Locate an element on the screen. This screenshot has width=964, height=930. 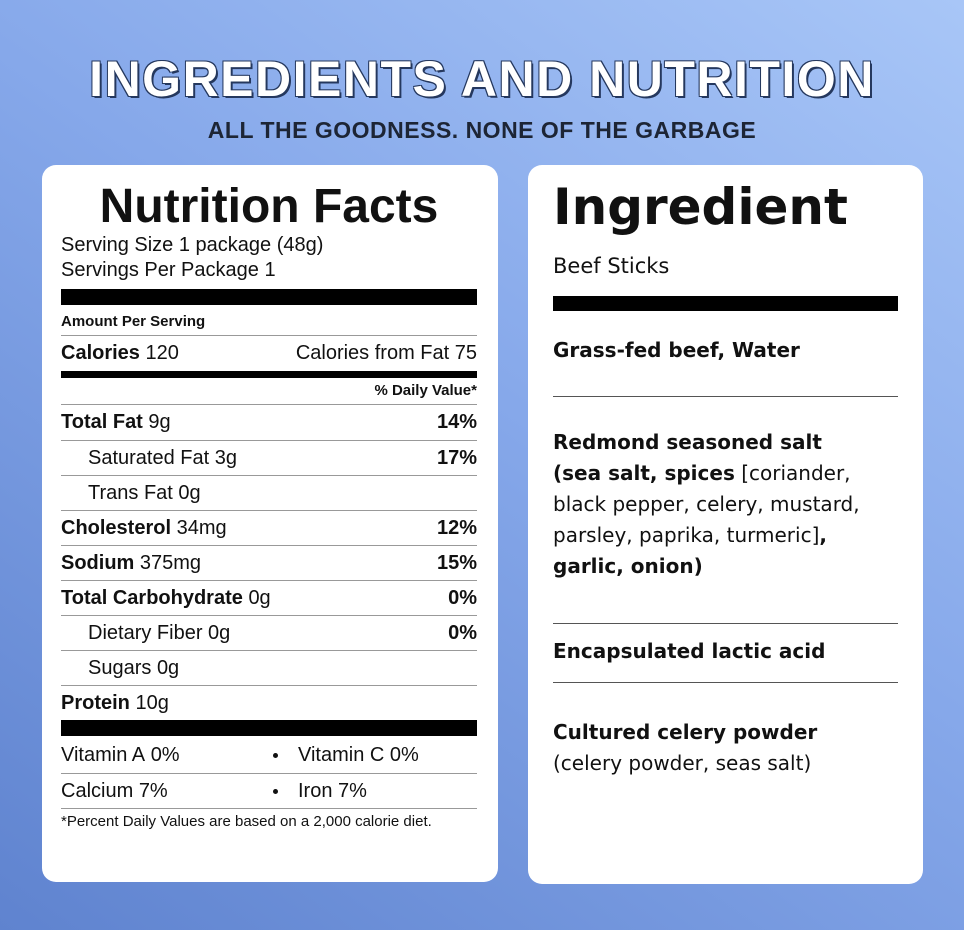
value: 1 is located at coordinates (270, 270).